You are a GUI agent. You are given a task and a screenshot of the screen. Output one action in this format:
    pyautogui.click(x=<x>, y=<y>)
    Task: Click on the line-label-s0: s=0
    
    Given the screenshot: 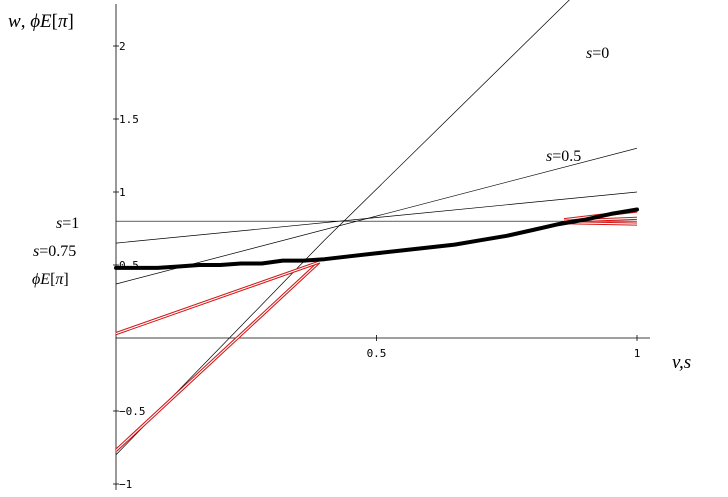 What is the action you would take?
    pyautogui.click(x=597, y=53)
    